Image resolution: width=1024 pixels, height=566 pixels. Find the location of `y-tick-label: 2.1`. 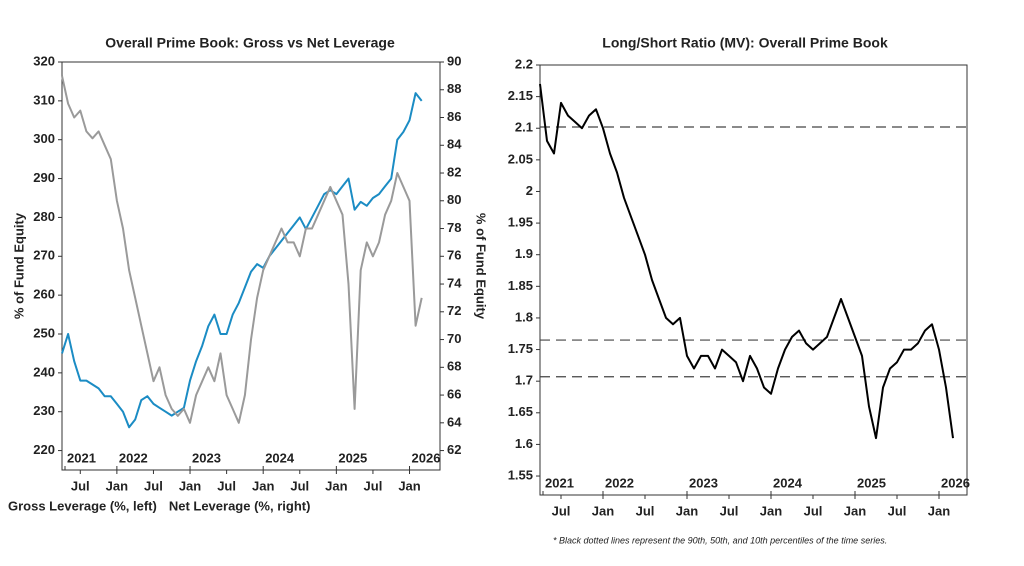

y-tick-label: 2.1 is located at coordinates (524, 127).